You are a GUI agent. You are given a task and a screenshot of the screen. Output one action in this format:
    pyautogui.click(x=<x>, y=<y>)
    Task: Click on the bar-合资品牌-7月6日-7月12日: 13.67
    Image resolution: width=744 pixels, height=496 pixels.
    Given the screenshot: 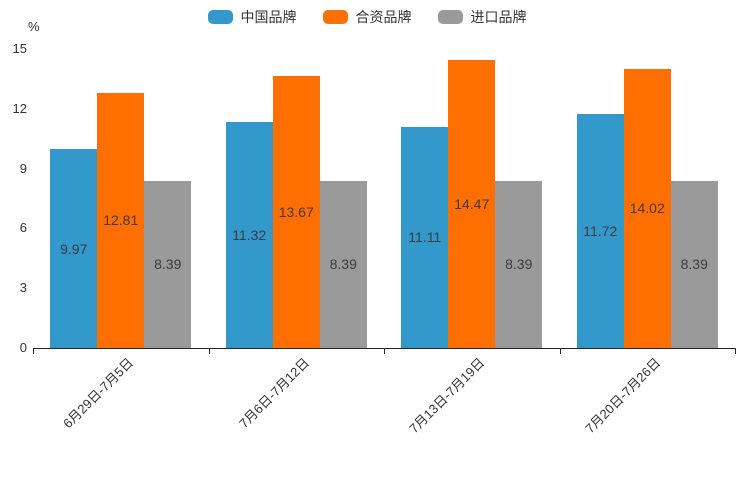 What is the action you would take?
    pyautogui.click(x=296, y=211)
    